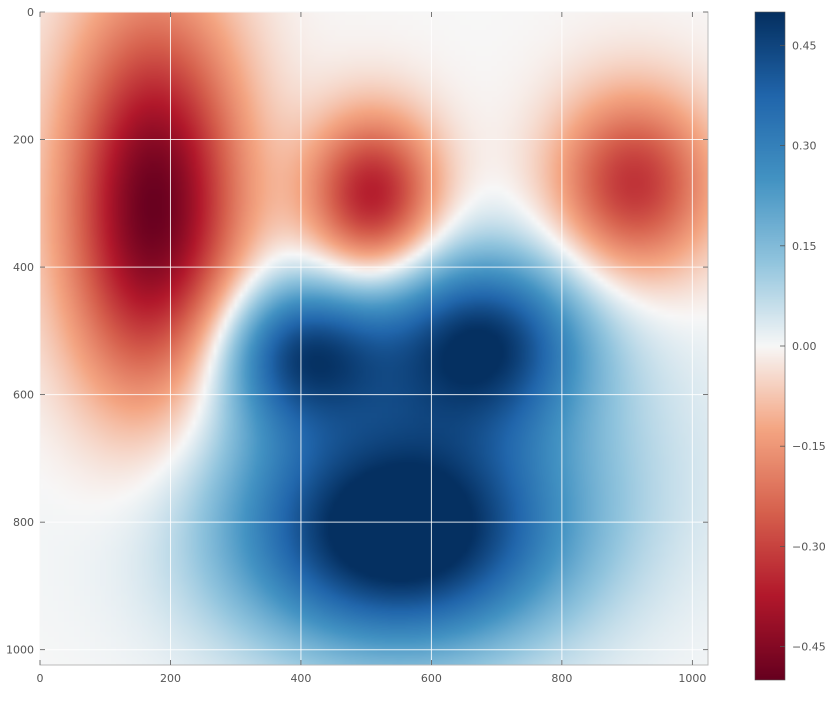  I want to click on x-tick-label: 400, so click(300, 678).